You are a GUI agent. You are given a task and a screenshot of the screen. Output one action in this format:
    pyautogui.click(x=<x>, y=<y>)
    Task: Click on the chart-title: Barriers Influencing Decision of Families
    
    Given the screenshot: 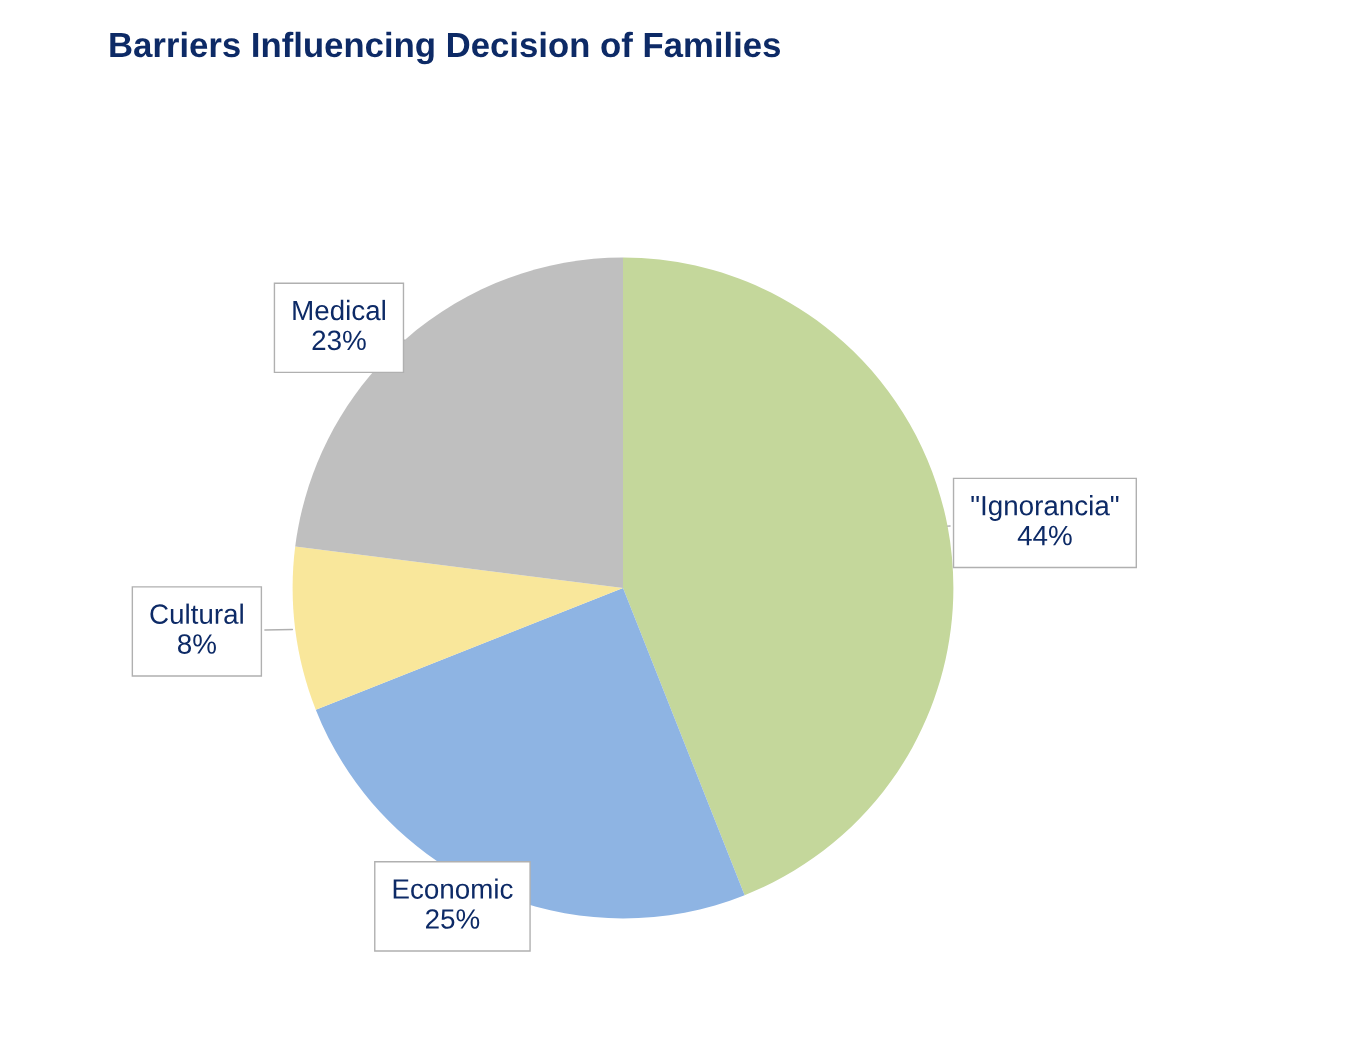 What is the action you would take?
    pyautogui.click(x=445, y=48)
    